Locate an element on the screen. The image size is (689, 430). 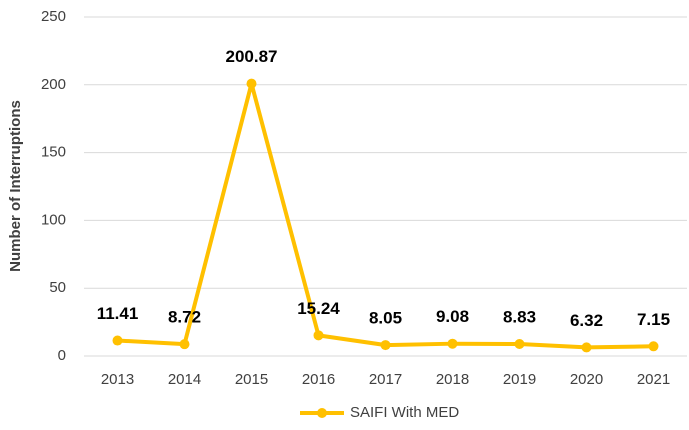
x-tick-label: 2021 is located at coordinates (653, 379).